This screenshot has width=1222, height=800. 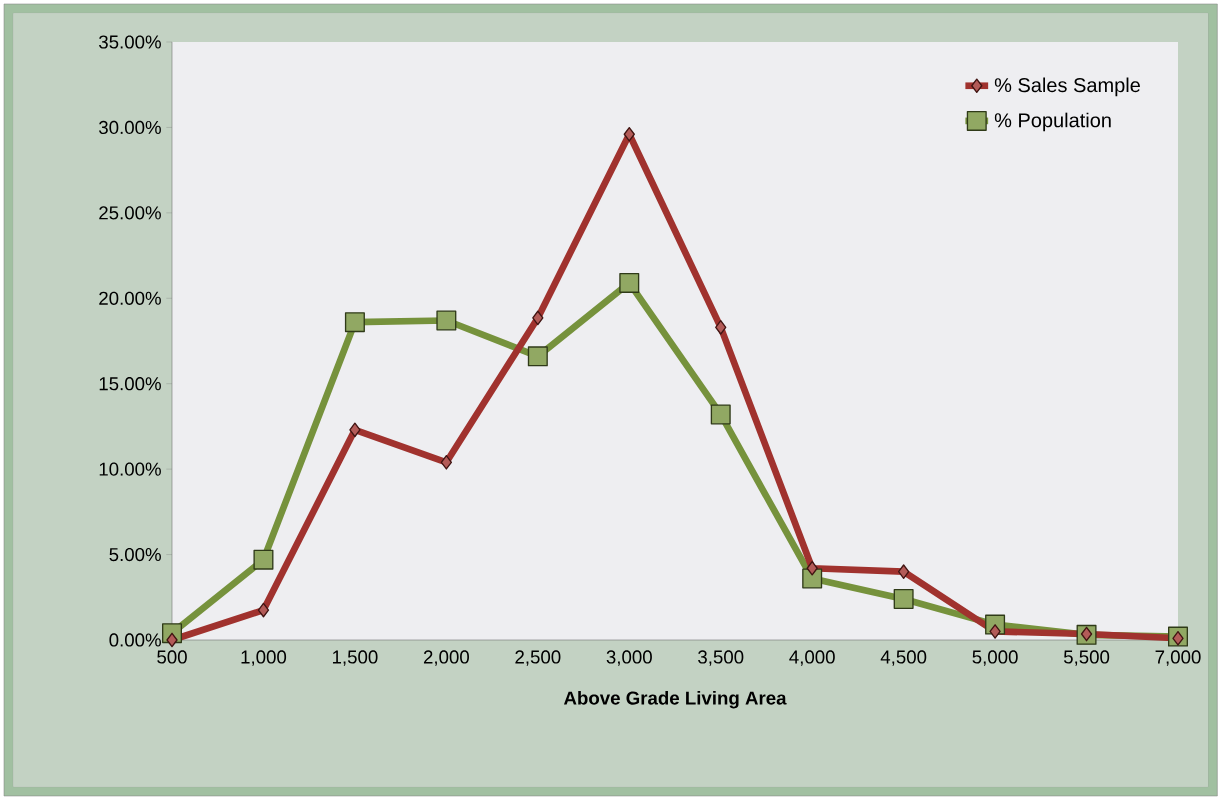 I want to click on y-tick-label: 10.00%, so click(x=130, y=469).